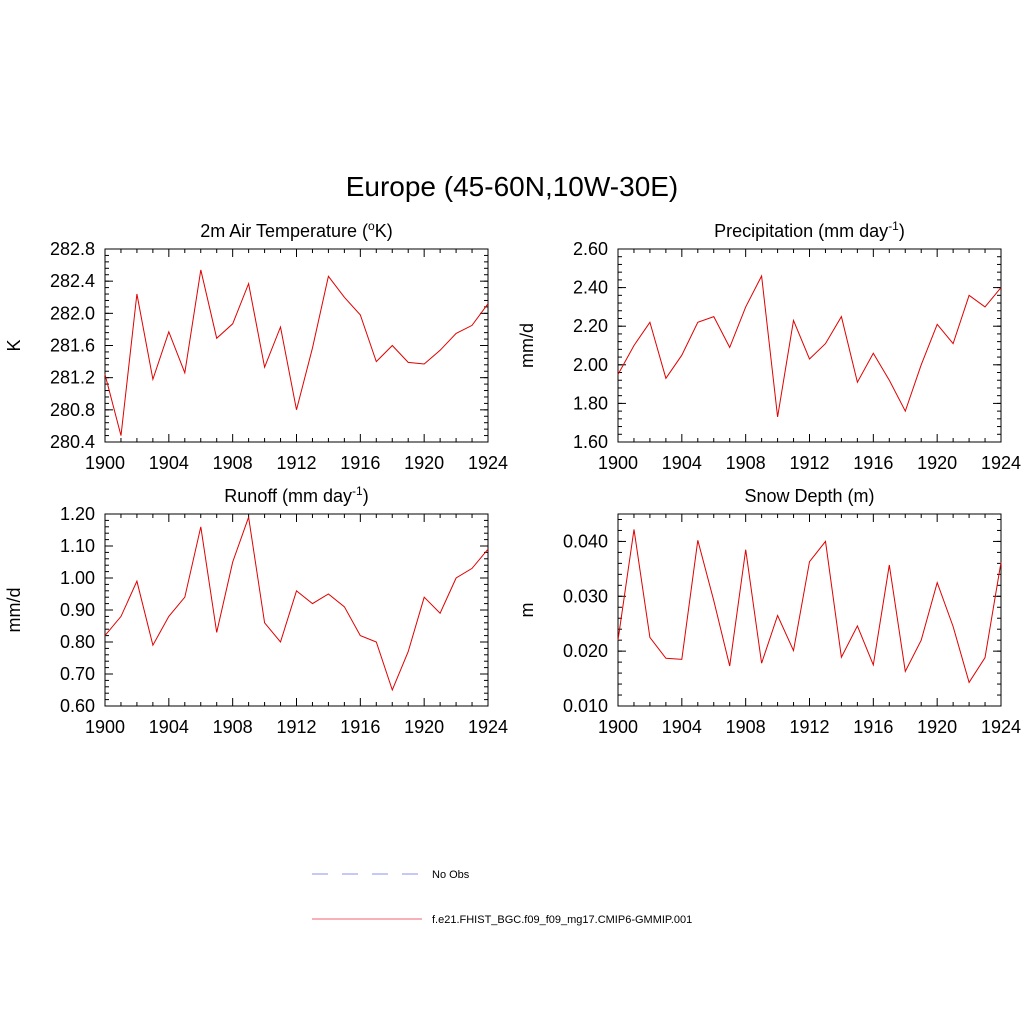  What do you see at coordinates (296, 352) in the screenshot?
I see `series-line-temperature` at bounding box center [296, 352].